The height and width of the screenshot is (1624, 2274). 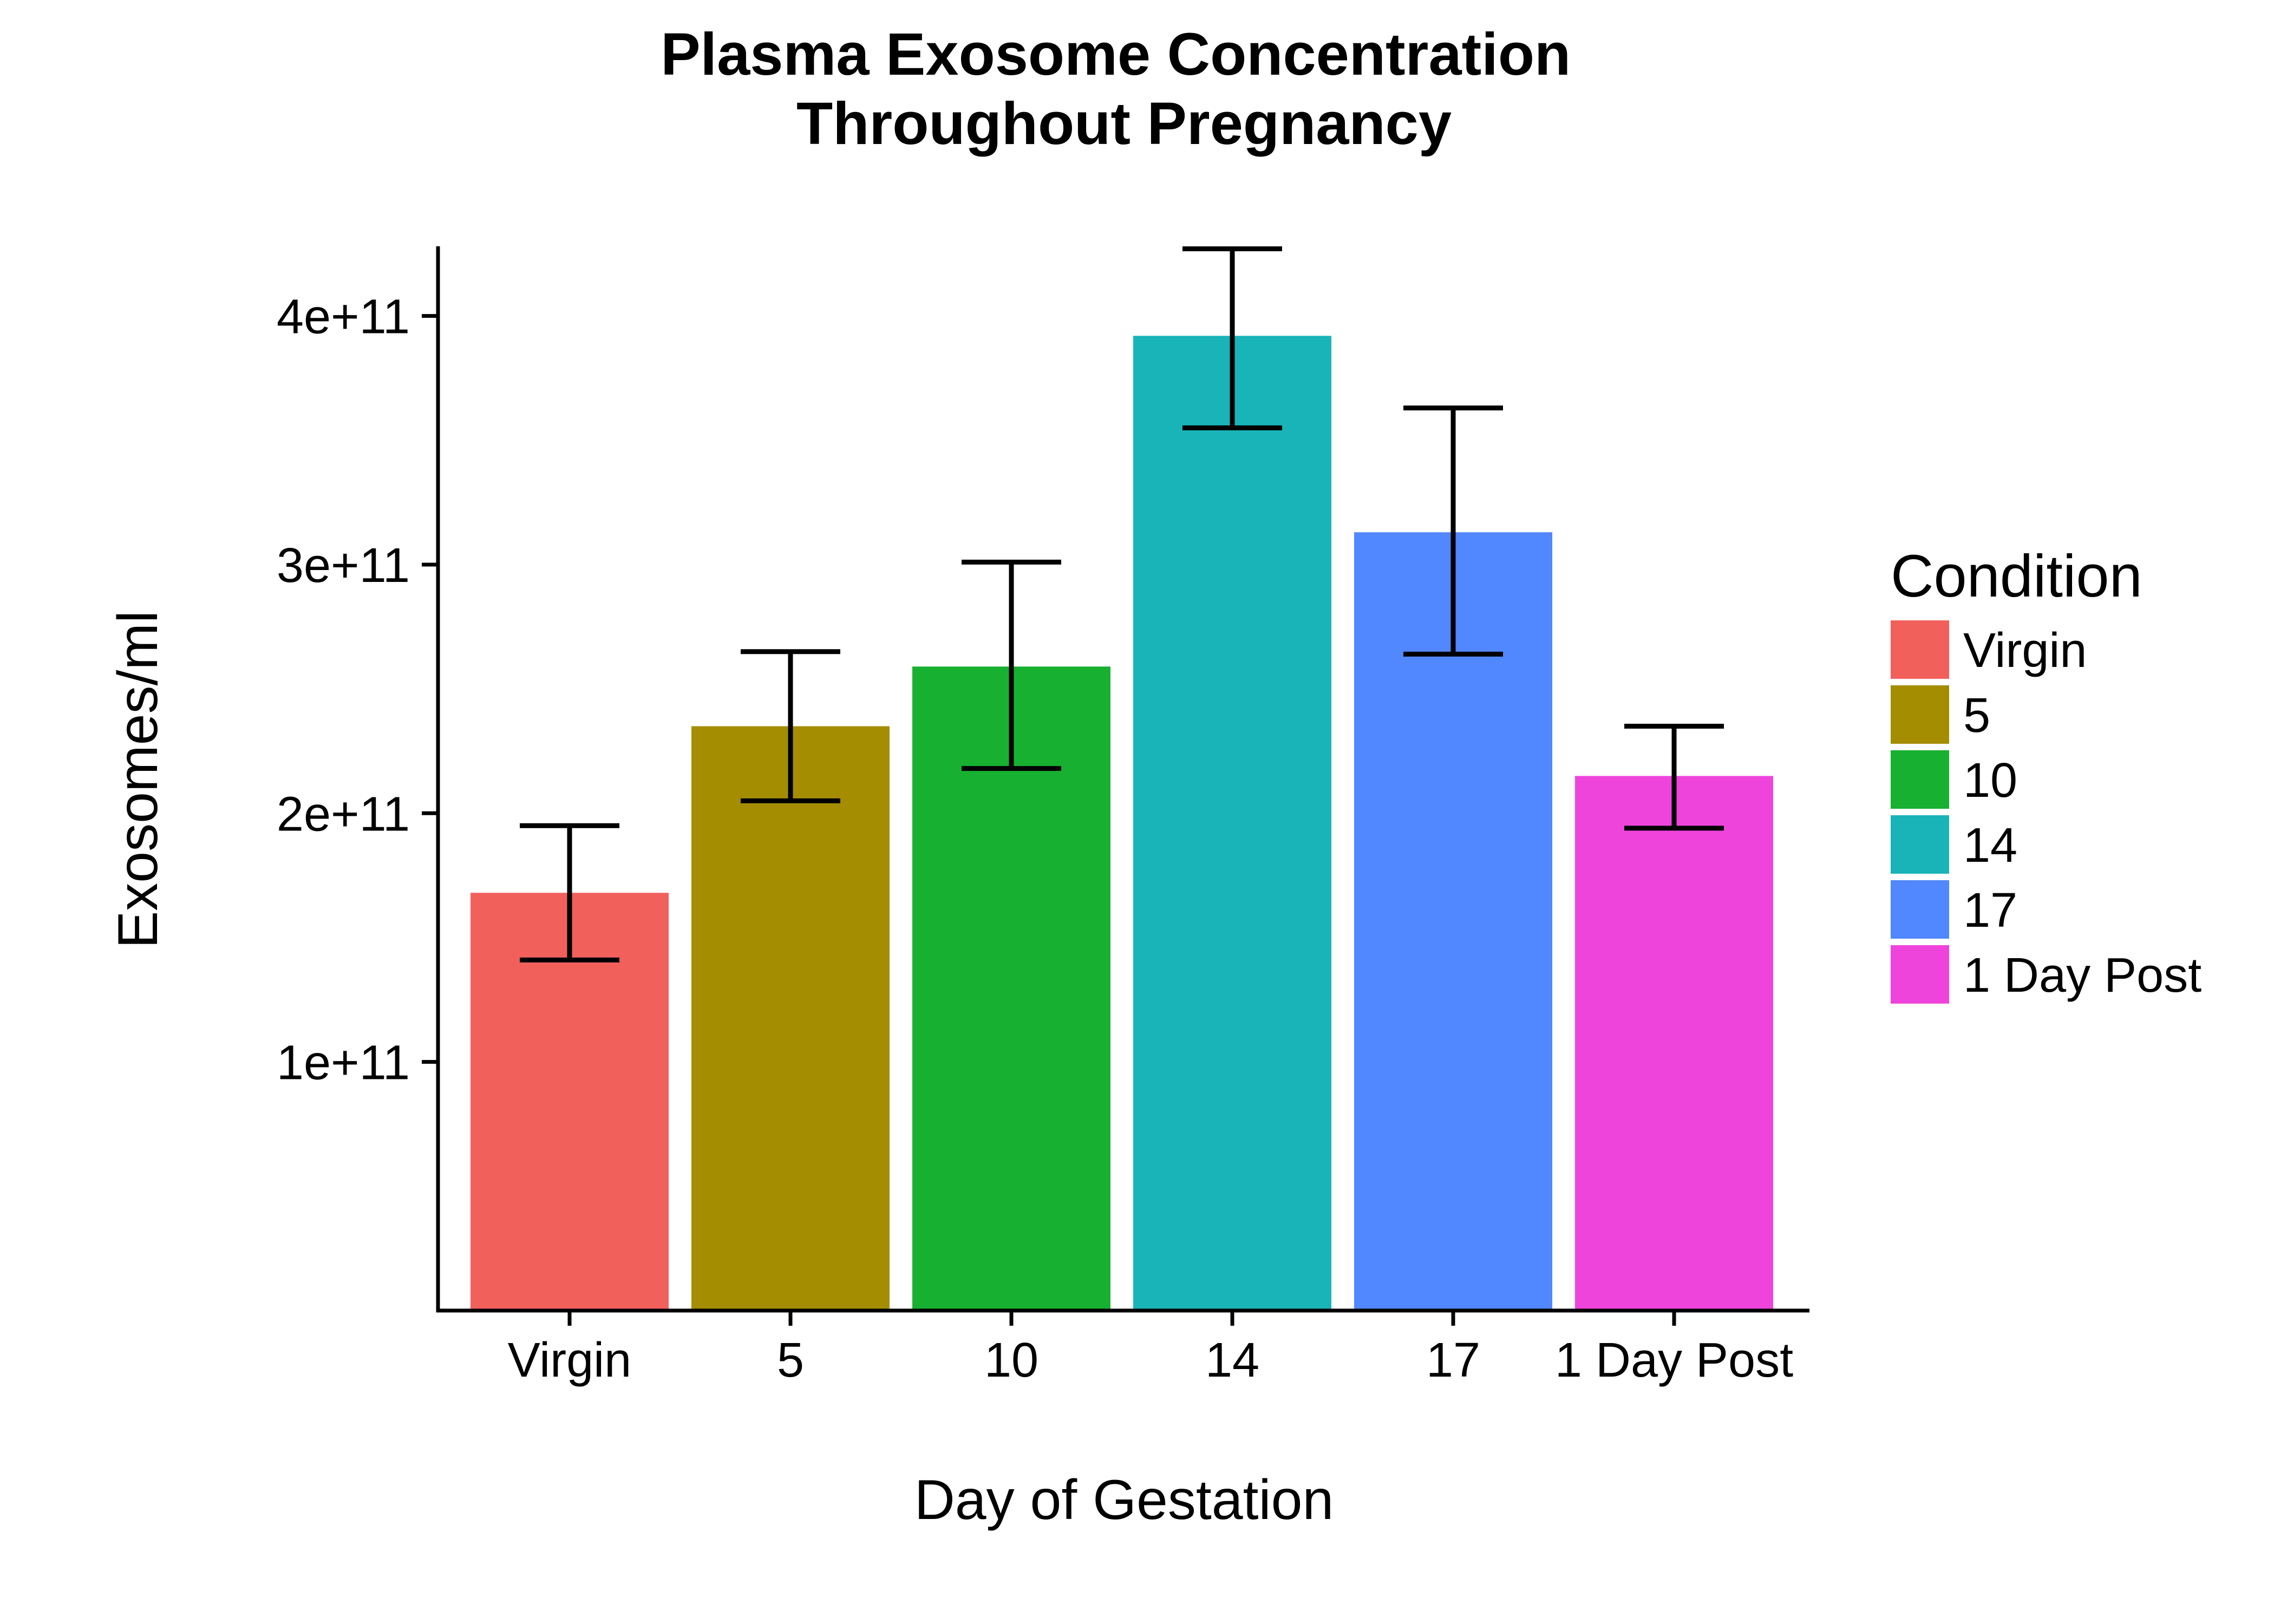 I want to click on chart-title-line-1: Plasma Exosome Concentration, so click(x=1116, y=54).